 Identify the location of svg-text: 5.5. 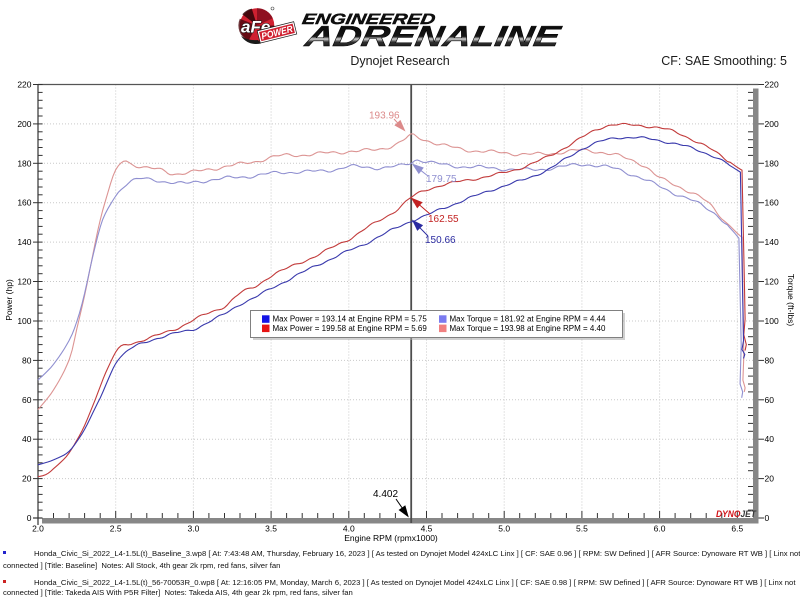
(582, 529).